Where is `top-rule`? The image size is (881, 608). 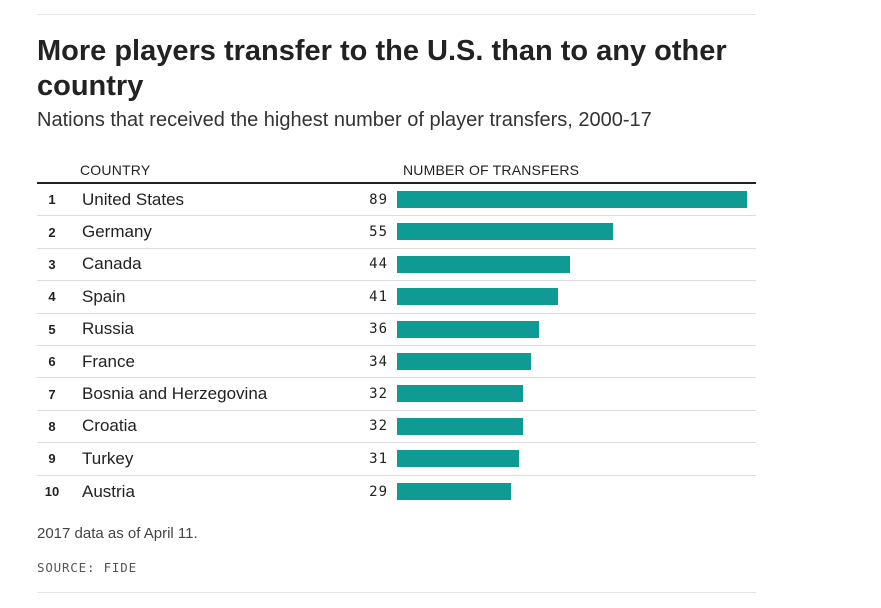
top-rule is located at coordinates (396, 14).